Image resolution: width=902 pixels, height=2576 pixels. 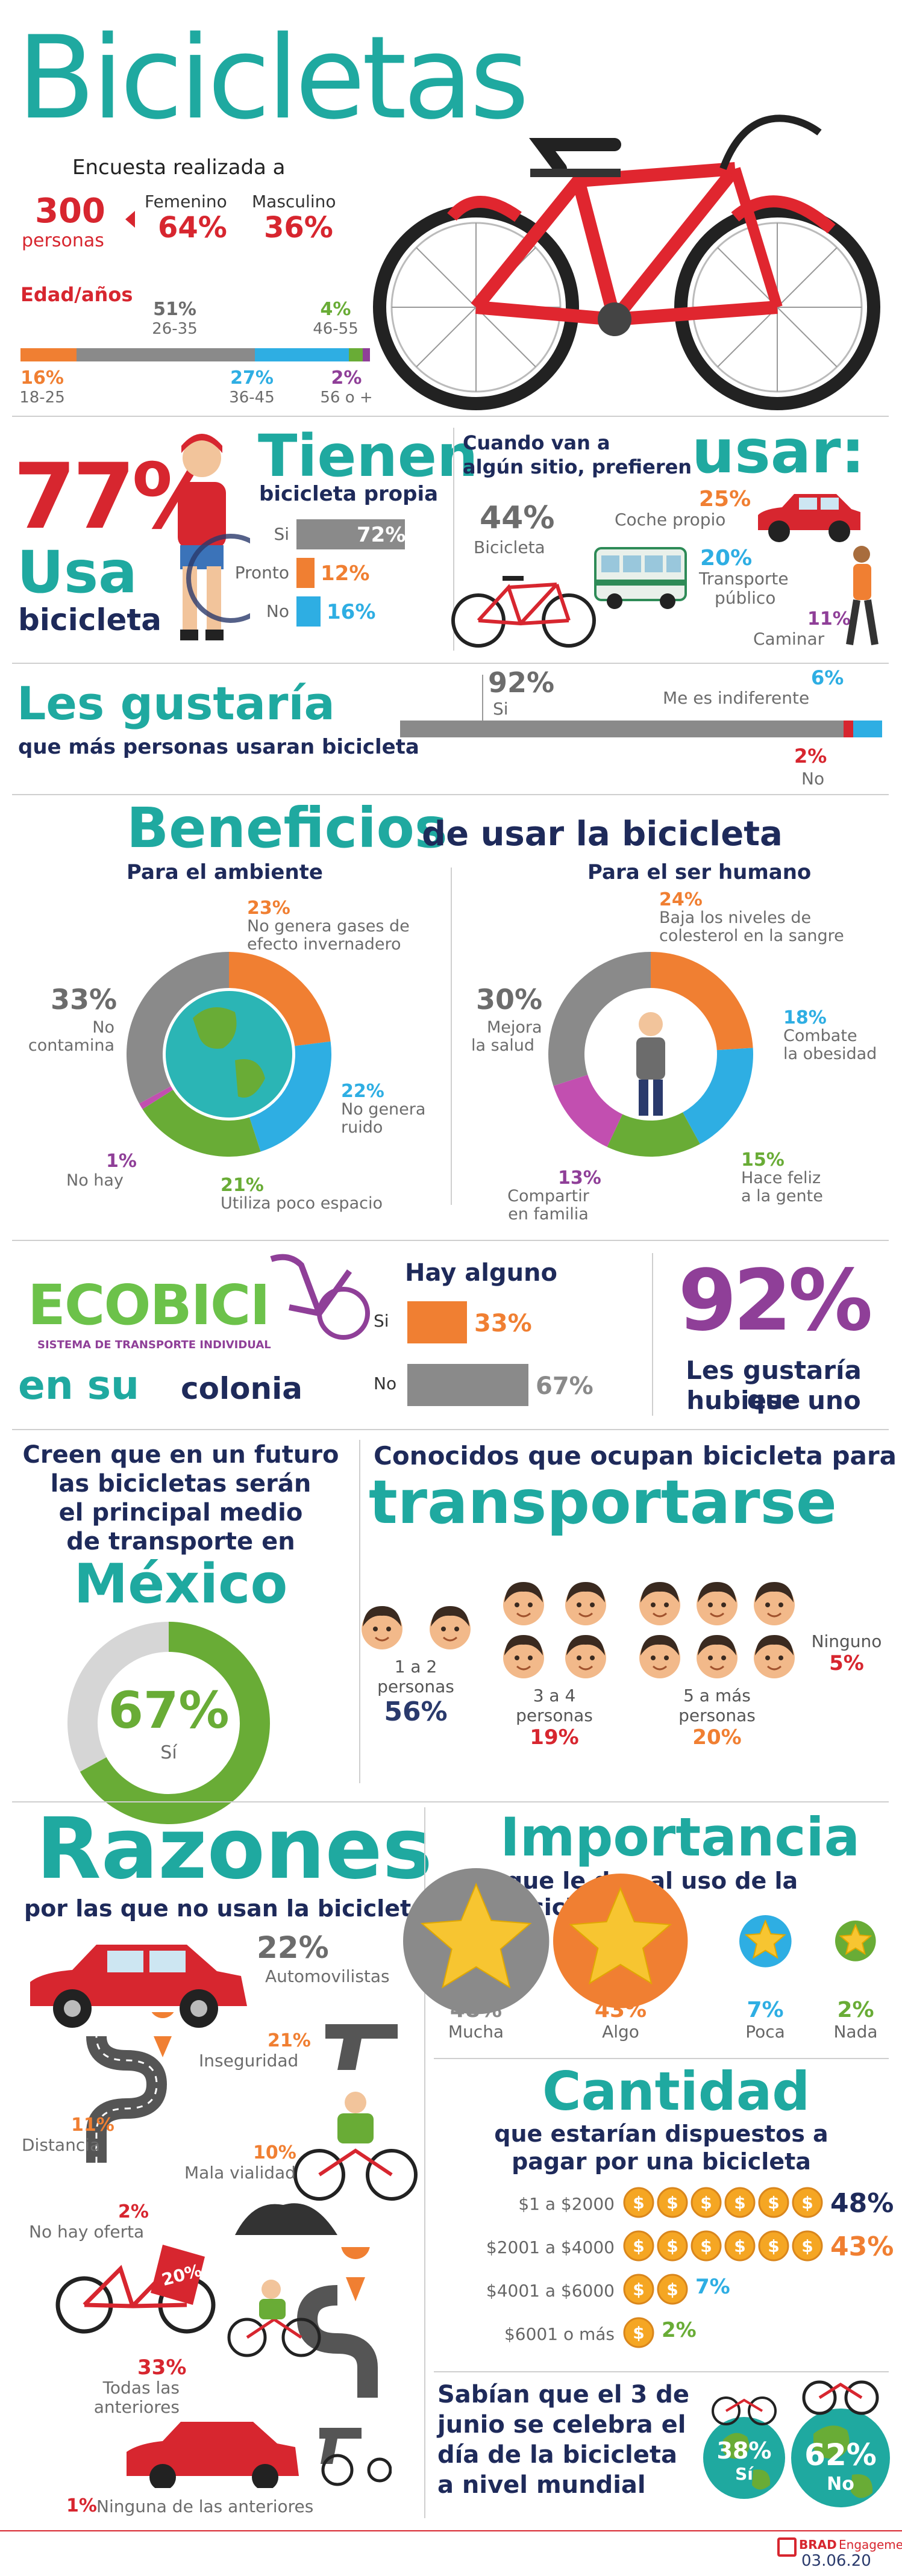 I want to click on hero-bicycle-image, so click(x=626, y=262).